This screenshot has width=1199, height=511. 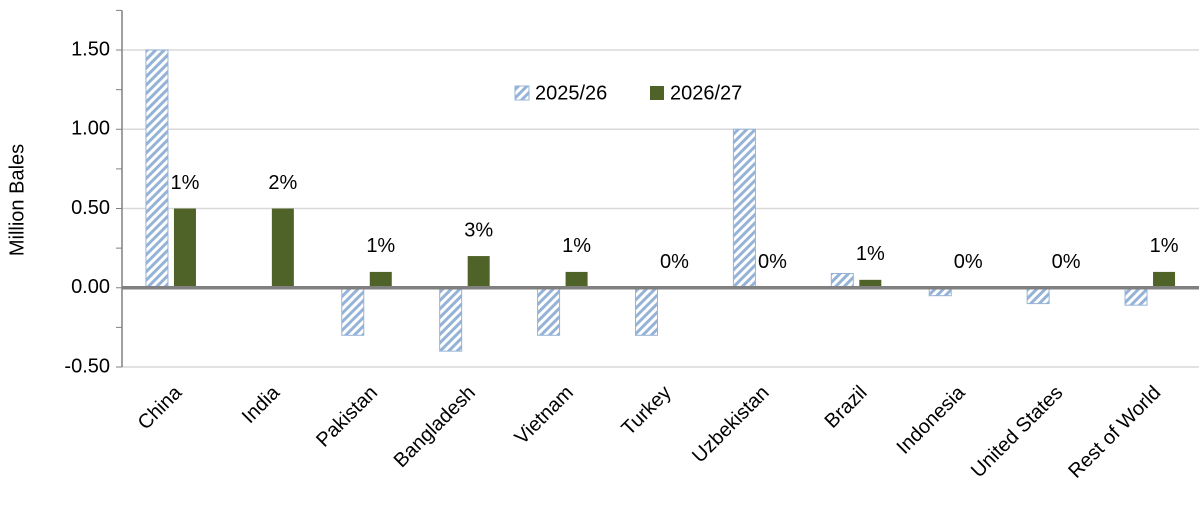 What do you see at coordinates (282, 183) in the screenshot?
I see `bar-annotation: 2%` at bounding box center [282, 183].